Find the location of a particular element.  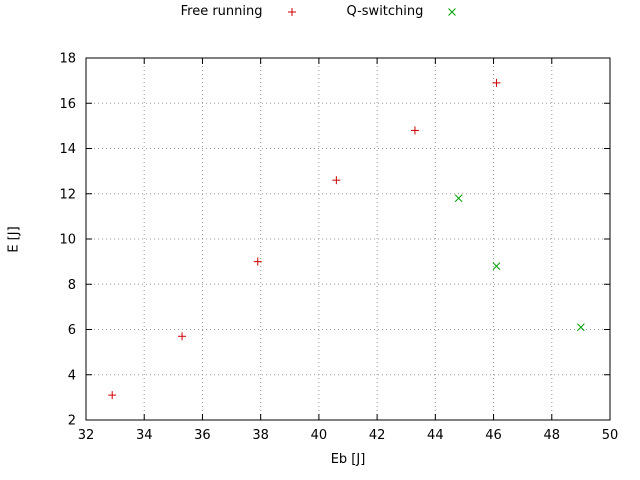

x-tick-label: 36 is located at coordinates (202, 435).